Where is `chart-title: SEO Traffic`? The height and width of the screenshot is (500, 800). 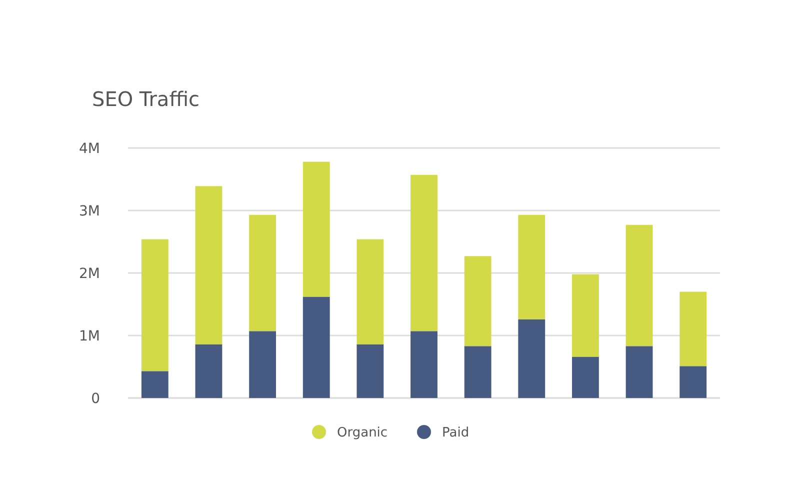
chart-title: SEO Traffic is located at coordinates (146, 99).